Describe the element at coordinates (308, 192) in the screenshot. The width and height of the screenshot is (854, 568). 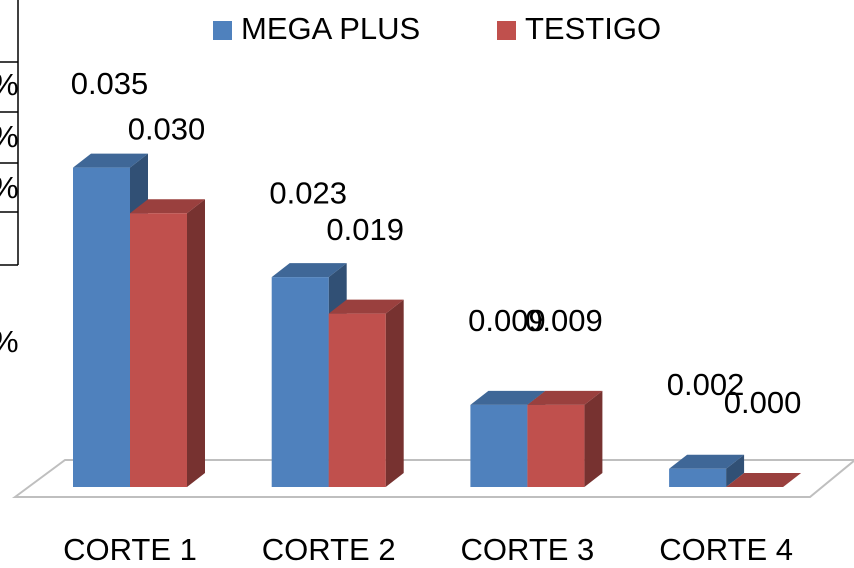
I see `data-label: 0.023` at that location.